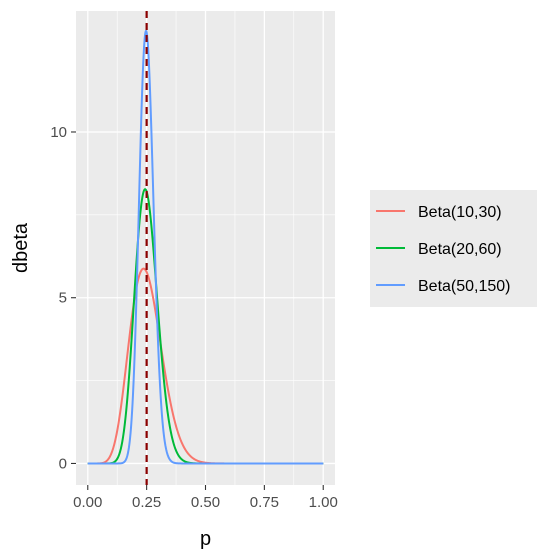  What do you see at coordinates (460, 212) in the screenshot?
I see `legend-label: Beta(10,30)` at bounding box center [460, 212].